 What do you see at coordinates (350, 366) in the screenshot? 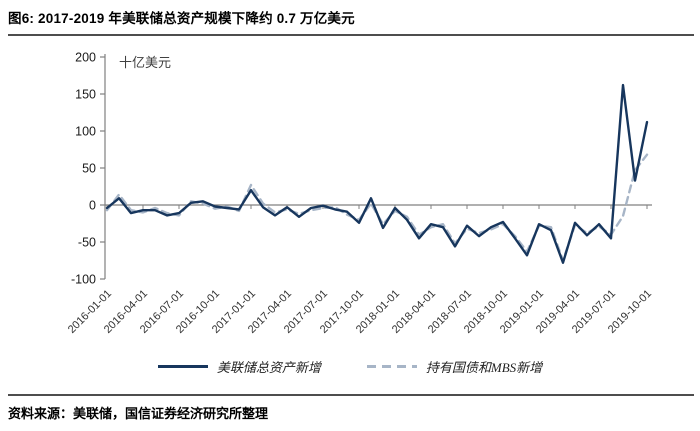
I see `chart-legend: 美联储总资产新增 持有国债和MBS新增` at bounding box center [350, 366].